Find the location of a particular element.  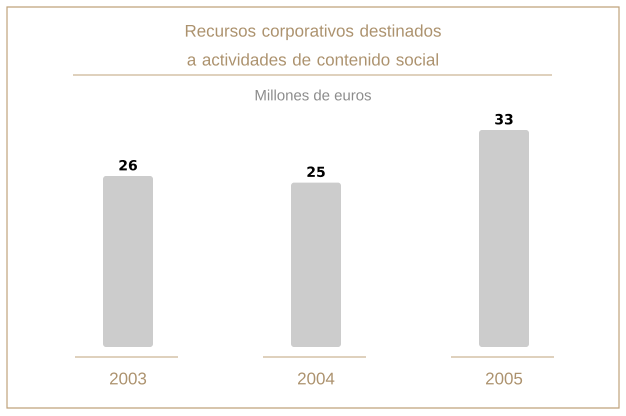

data-label: 33 is located at coordinates (504, 119).